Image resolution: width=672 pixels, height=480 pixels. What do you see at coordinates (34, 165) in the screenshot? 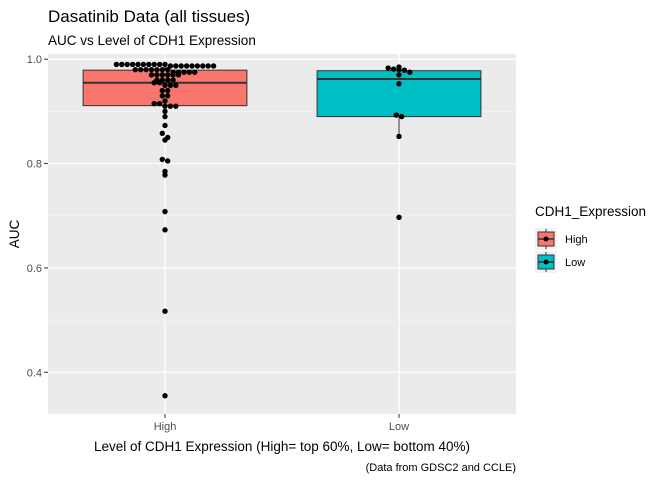
I see `y-tick-label: 0.8` at bounding box center [34, 165].